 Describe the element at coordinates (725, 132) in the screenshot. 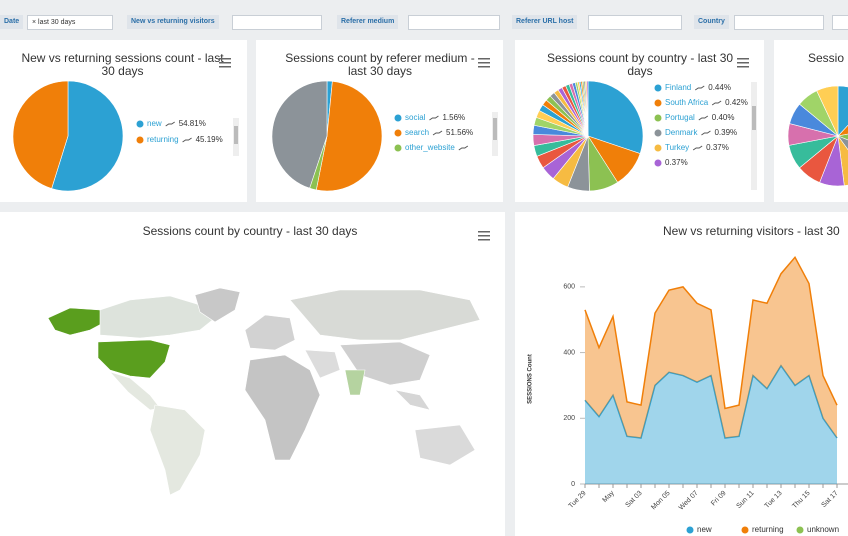

I see `legend-value: 0.39%` at that location.